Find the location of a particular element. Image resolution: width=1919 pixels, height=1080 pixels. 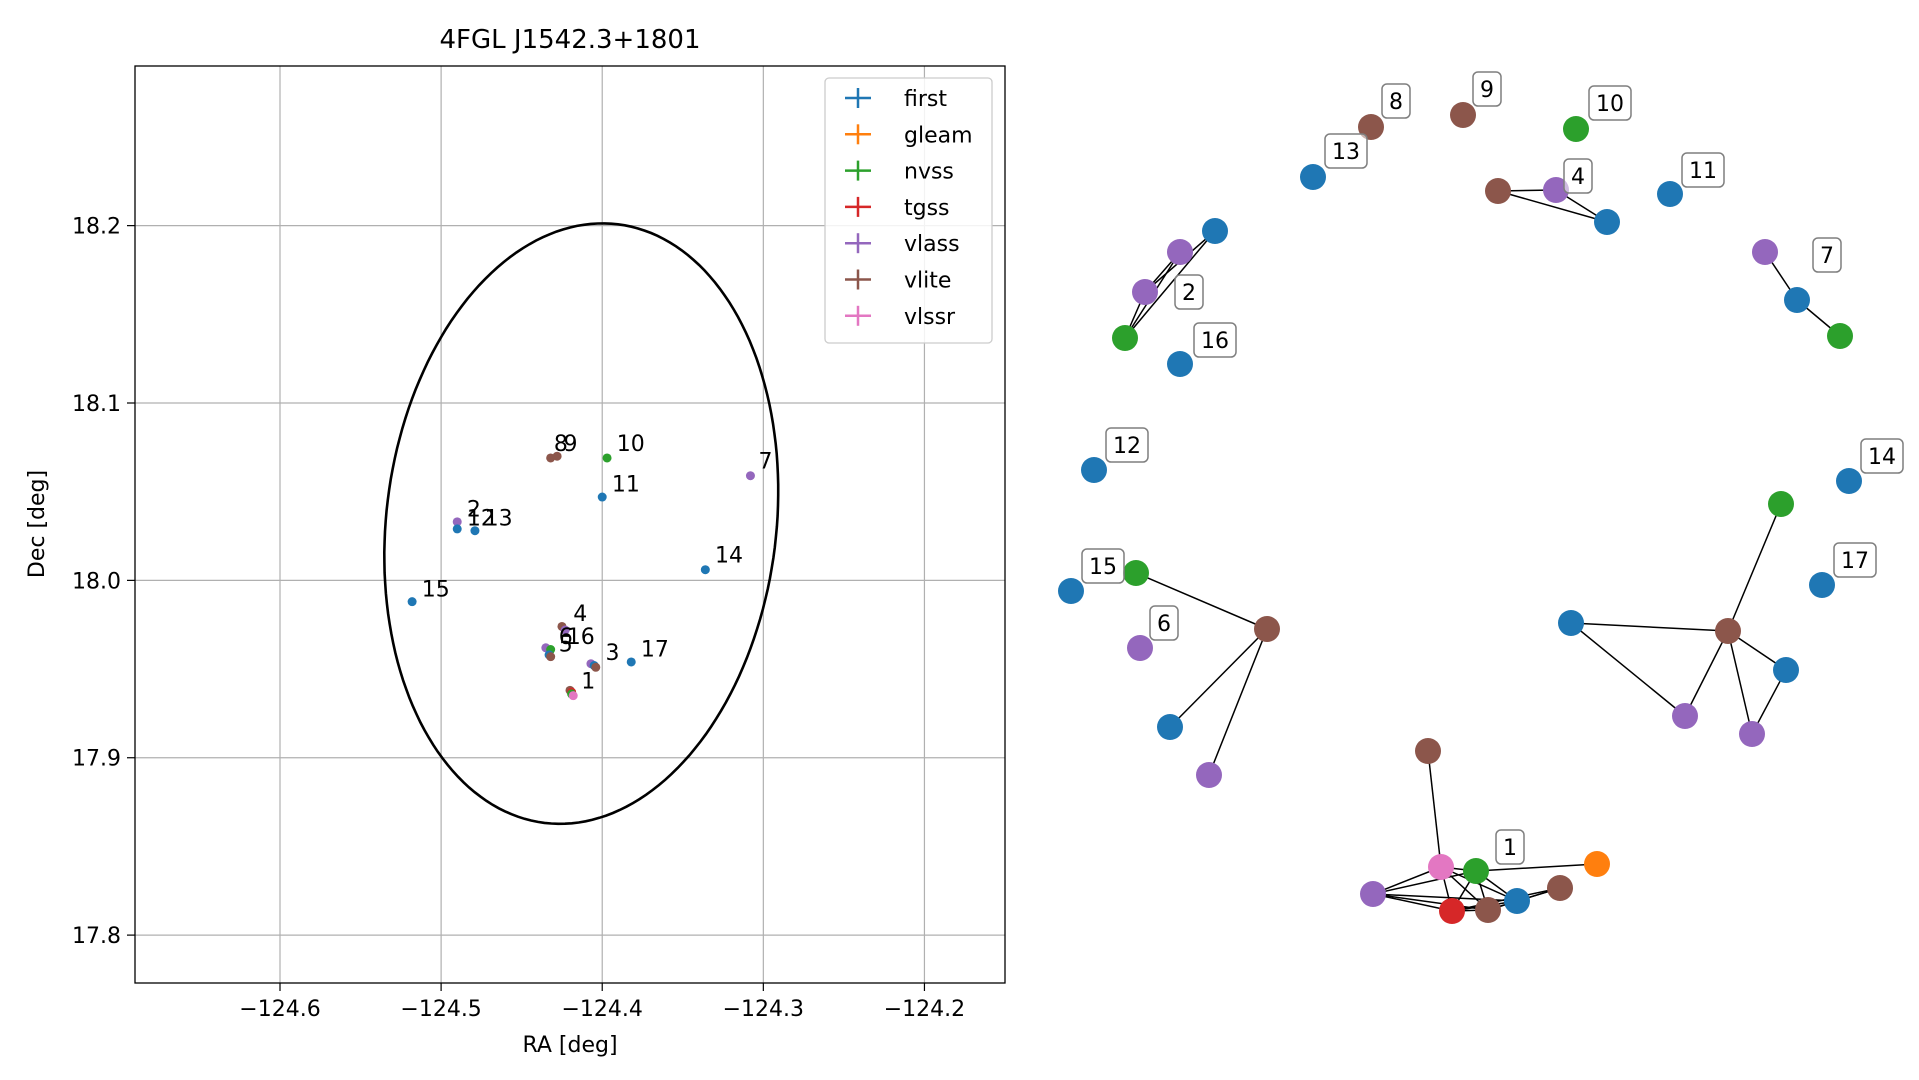

x-axis-ticks: −124.6 −124.5 −124.4 −124.3 −124.2 is located at coordinates (602, 1002).